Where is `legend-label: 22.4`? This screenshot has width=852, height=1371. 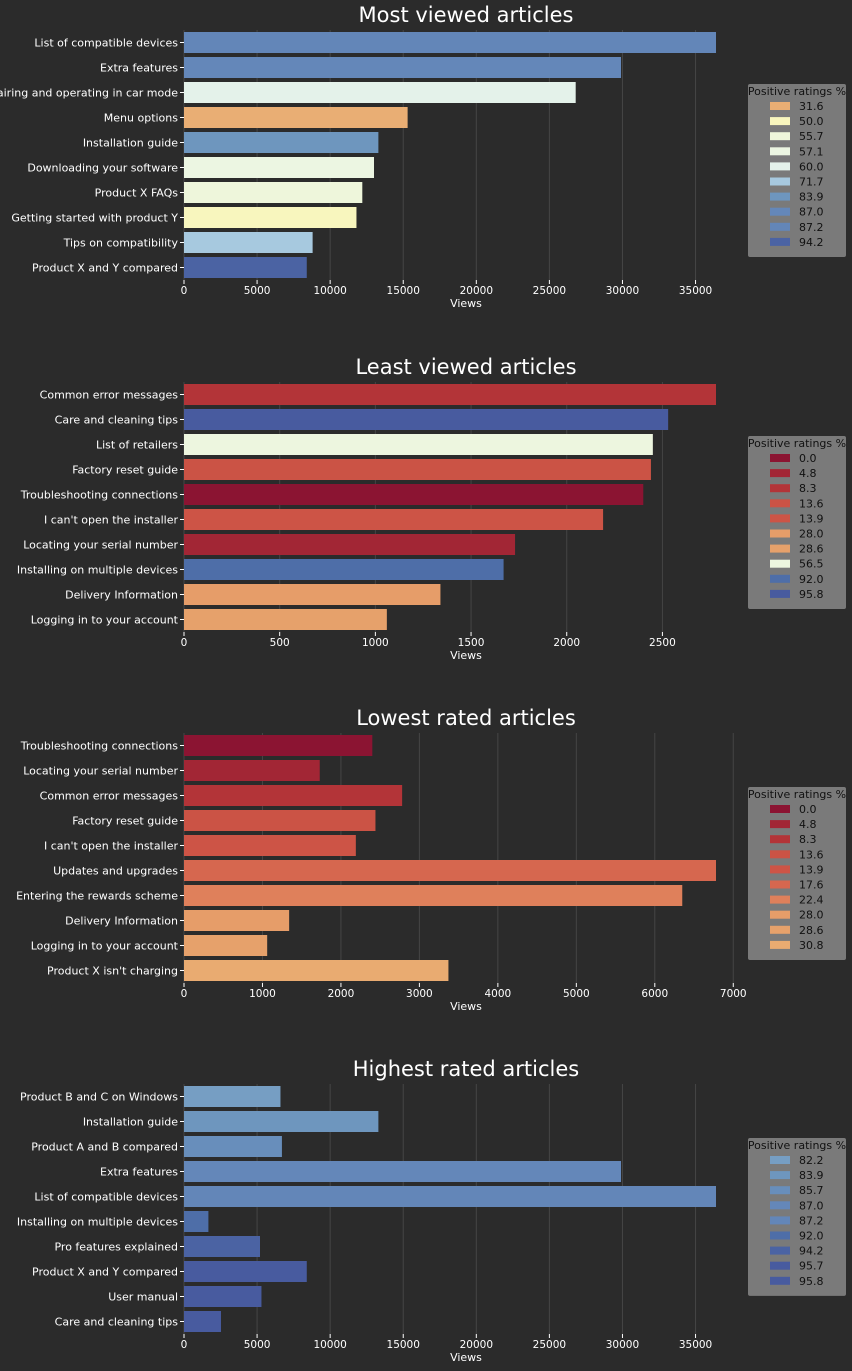
legend-label: 22.4 is located at coordinates (811, 900).